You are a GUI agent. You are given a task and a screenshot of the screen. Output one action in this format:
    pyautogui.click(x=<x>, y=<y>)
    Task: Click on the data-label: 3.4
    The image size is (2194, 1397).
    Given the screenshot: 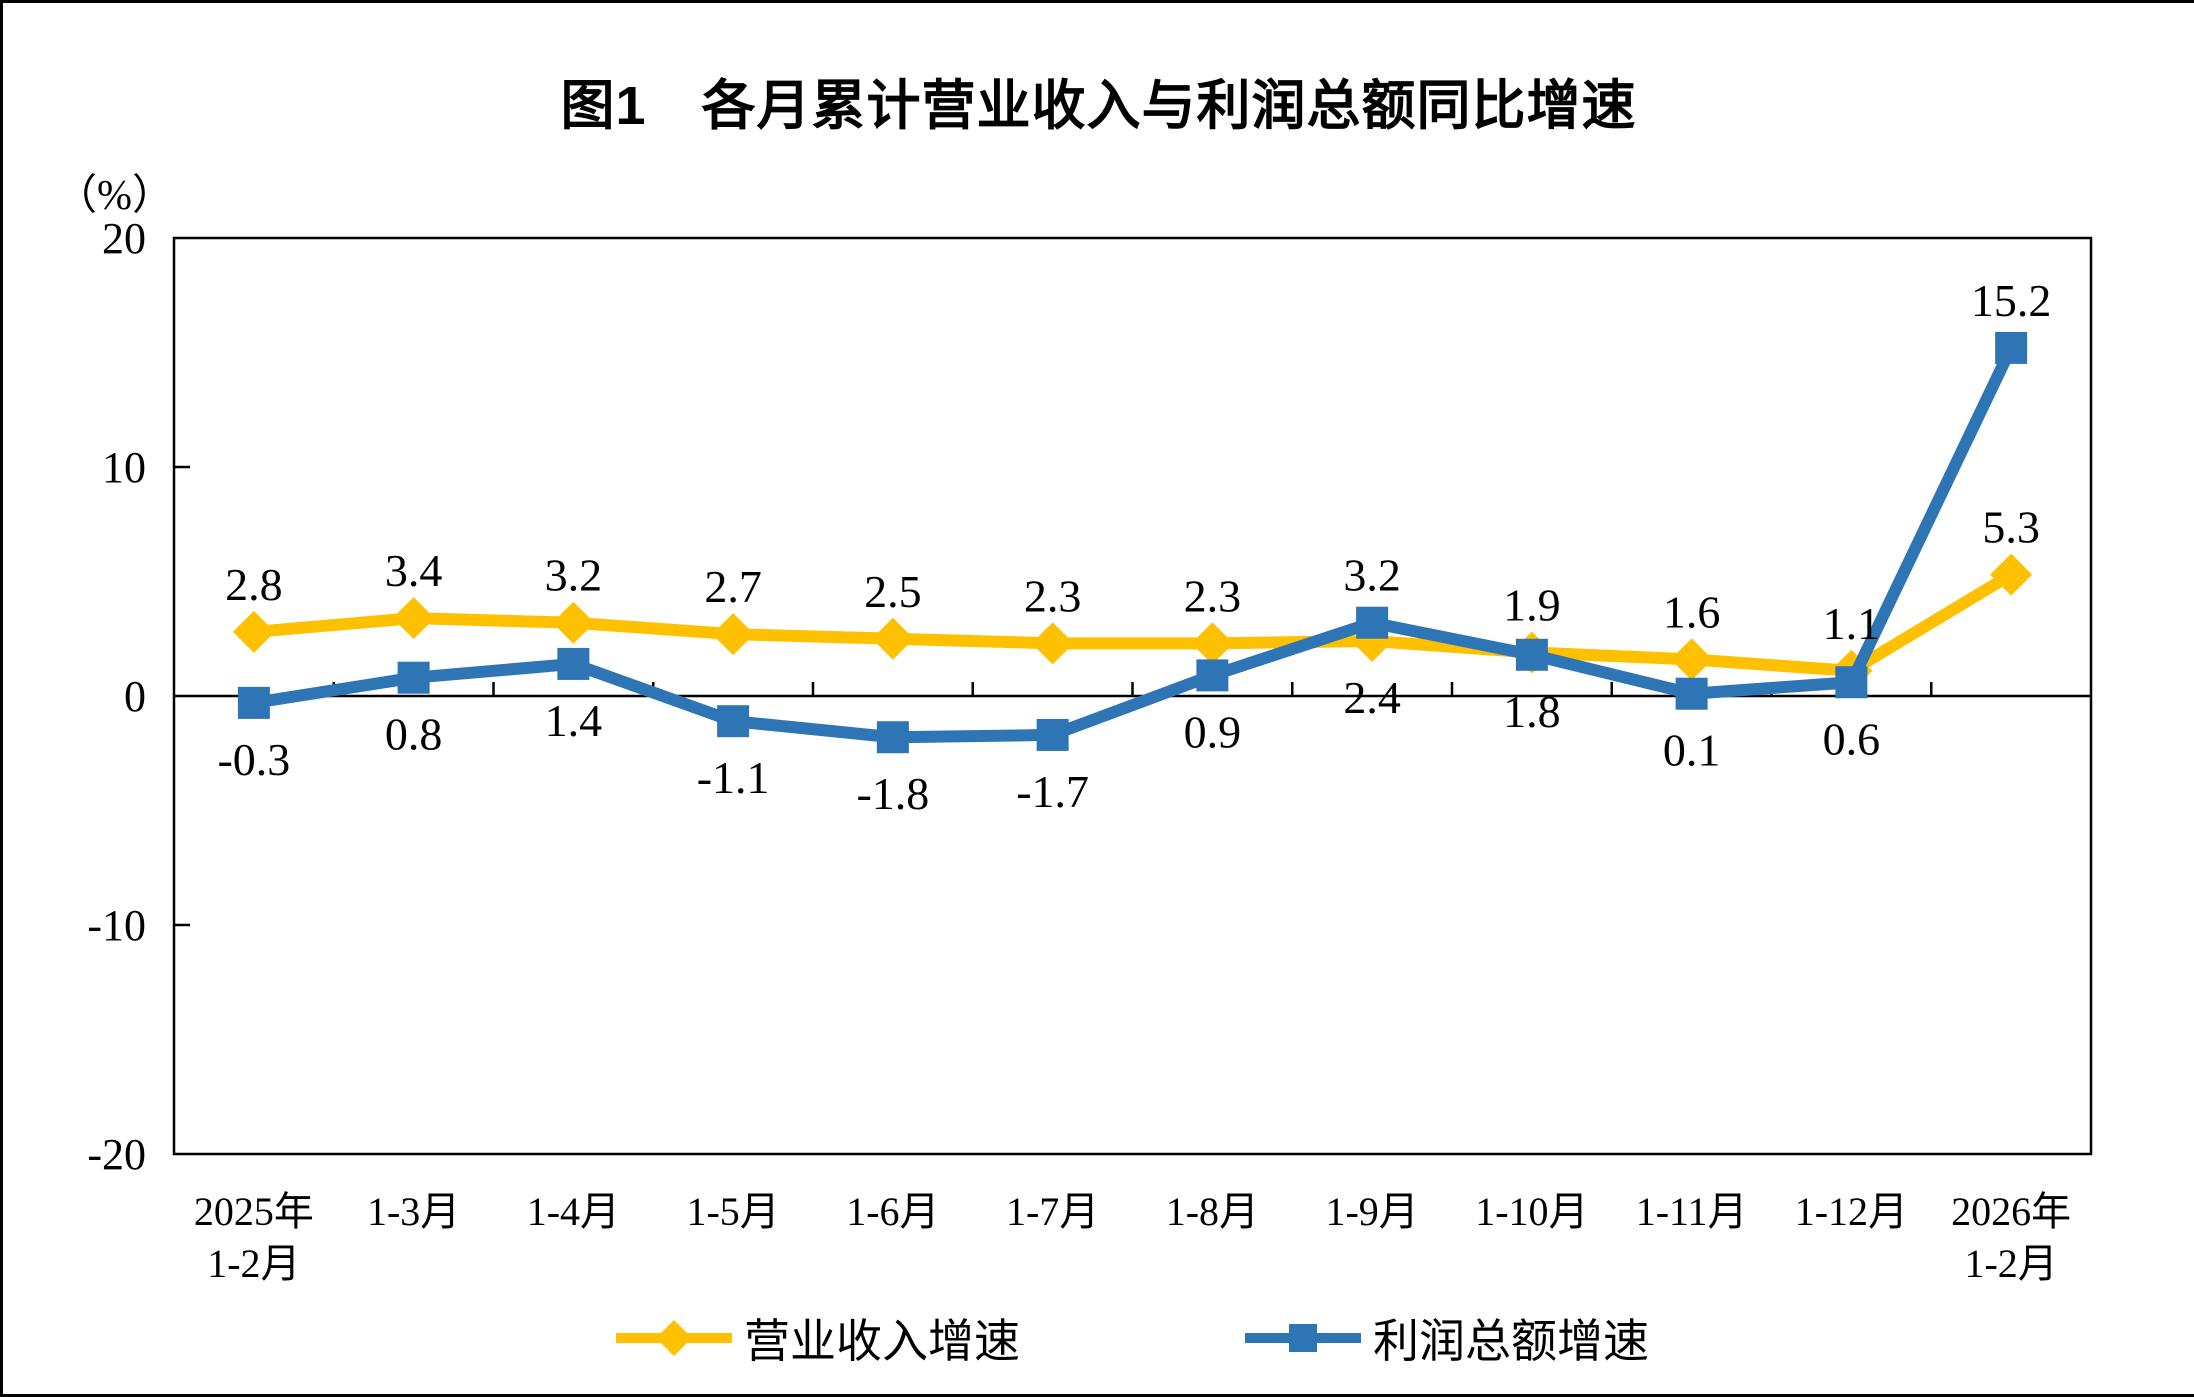 What is the action you would take?
    pyautogui.click(x=414, y=570)
    